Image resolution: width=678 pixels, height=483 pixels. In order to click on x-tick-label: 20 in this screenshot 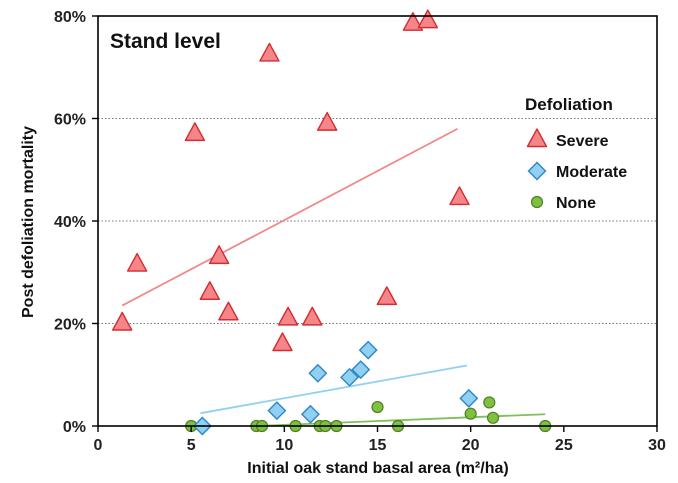, I will do `click(471, 445)`.